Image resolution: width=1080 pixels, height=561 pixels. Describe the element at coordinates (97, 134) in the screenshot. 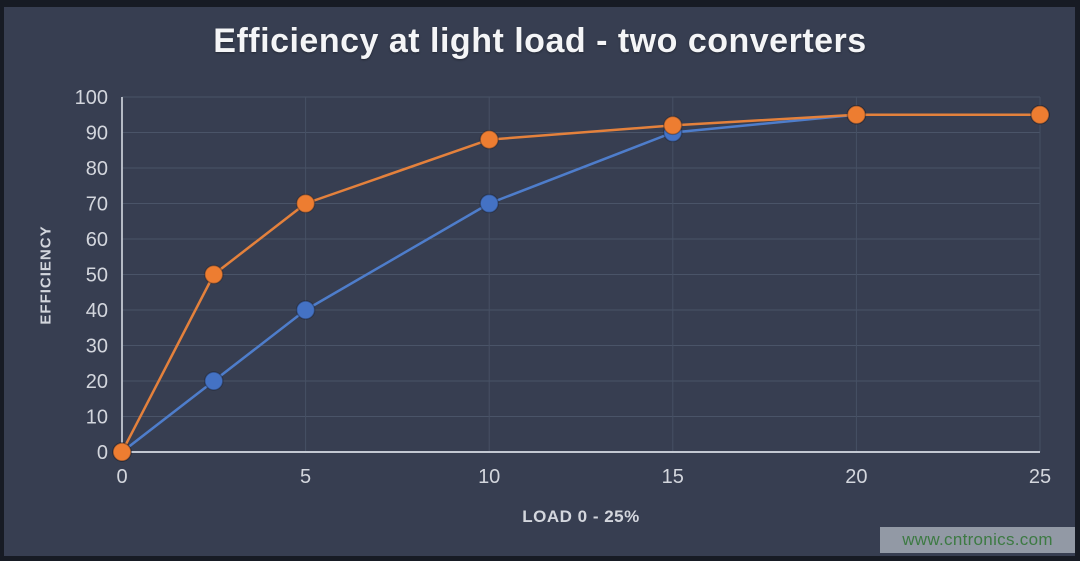

I see `y-tick-label: 90` at that location.